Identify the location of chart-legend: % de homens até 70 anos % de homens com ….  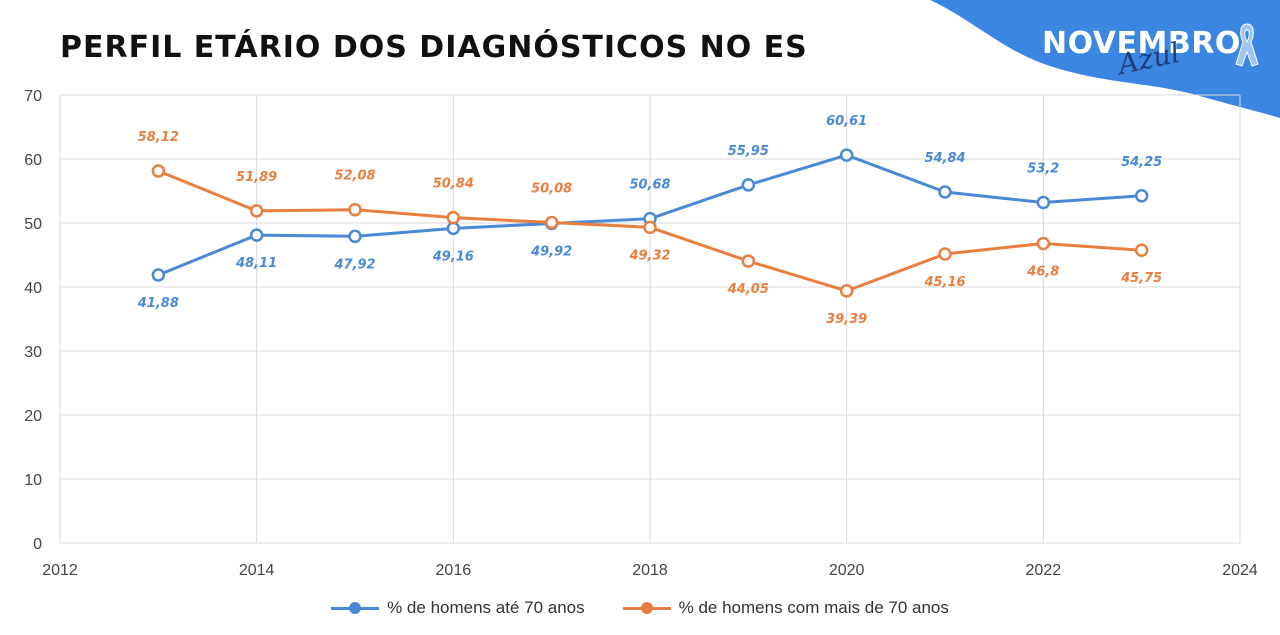
(640, 608).